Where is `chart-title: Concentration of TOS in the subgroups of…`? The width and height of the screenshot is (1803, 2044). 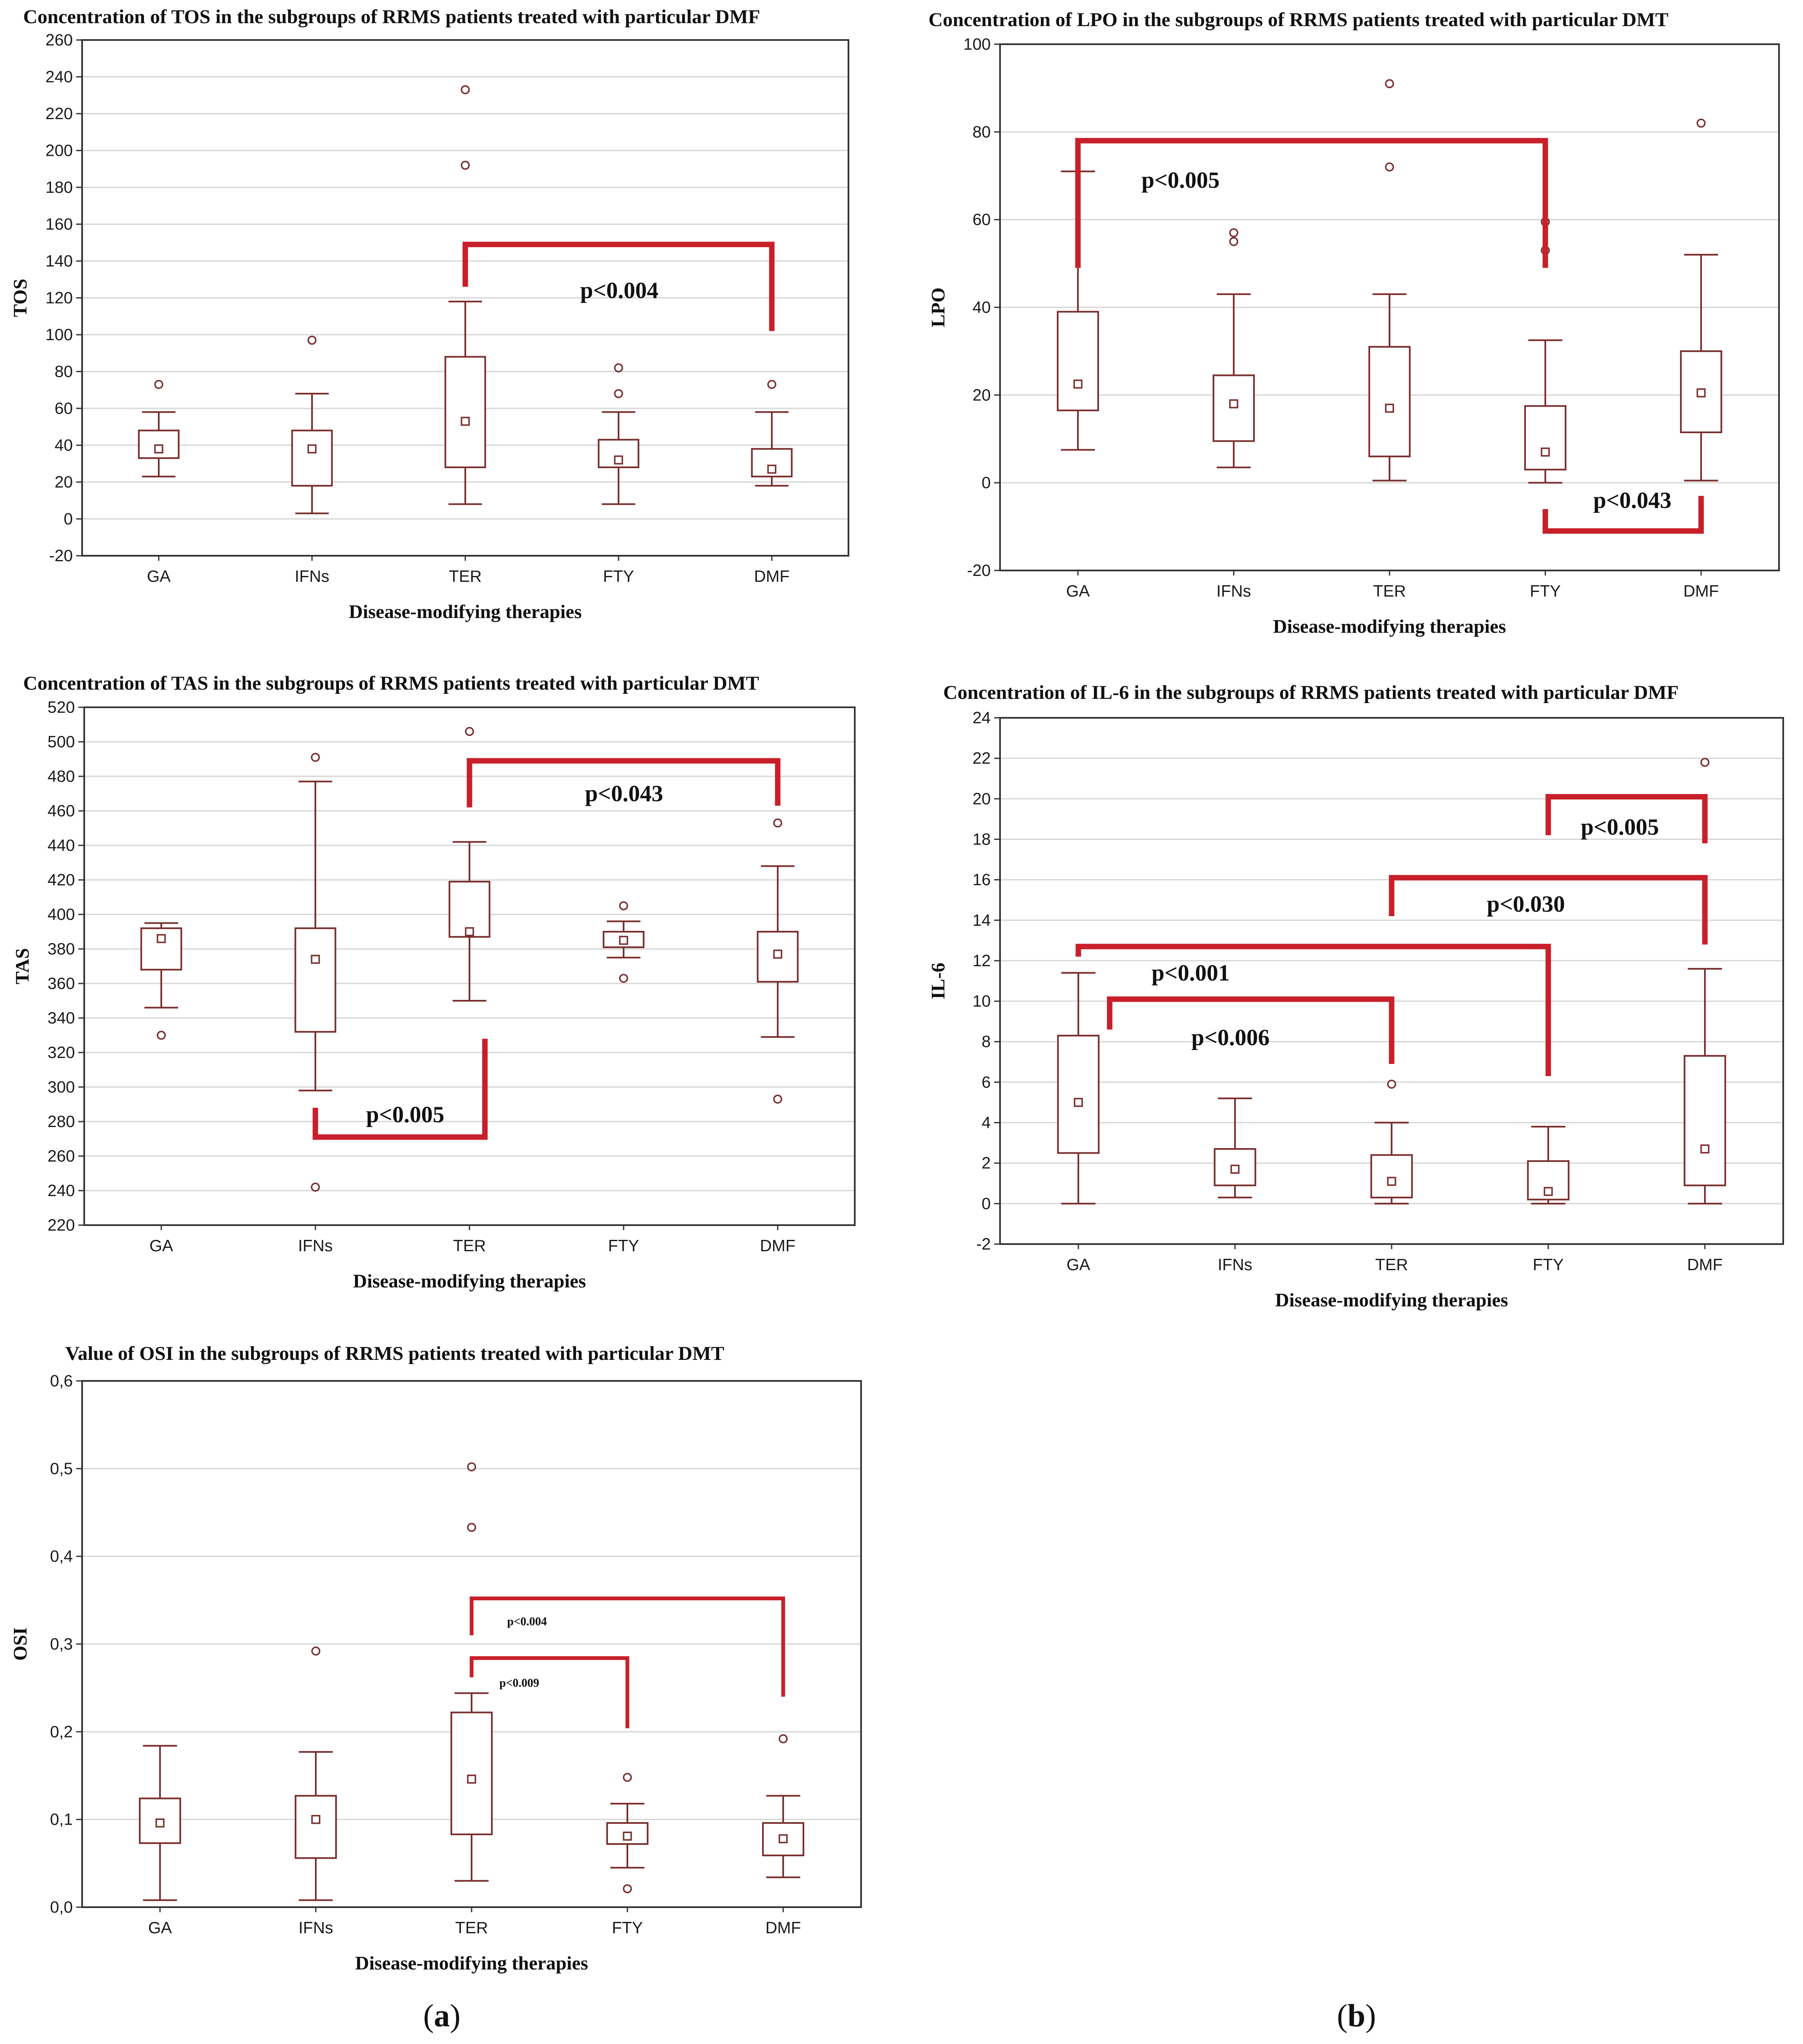 chart-title: Concentration of TOS in the subgroups of… is located at coordinates (391, 17).